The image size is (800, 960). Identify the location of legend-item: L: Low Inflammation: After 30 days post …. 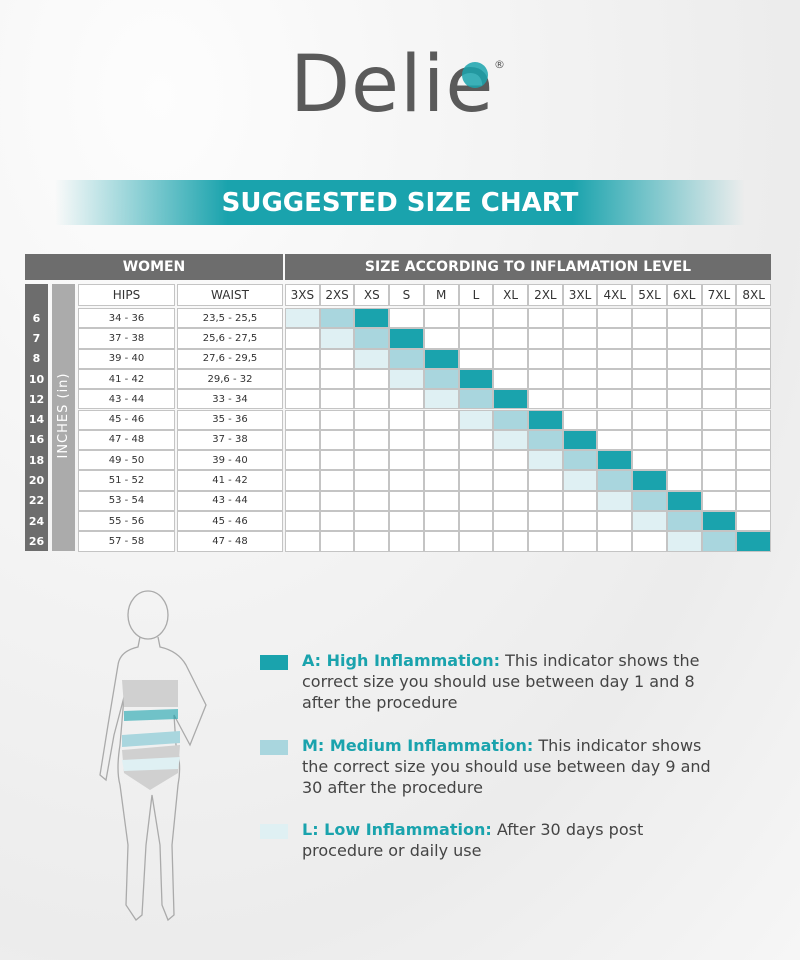
(507, 840).